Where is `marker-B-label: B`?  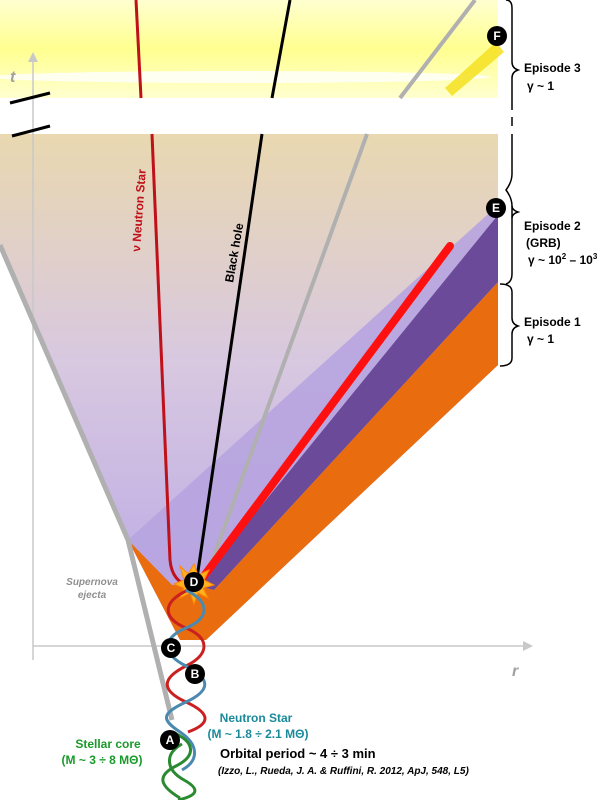
marker-B-label: B is located at coordinates (195, 674).